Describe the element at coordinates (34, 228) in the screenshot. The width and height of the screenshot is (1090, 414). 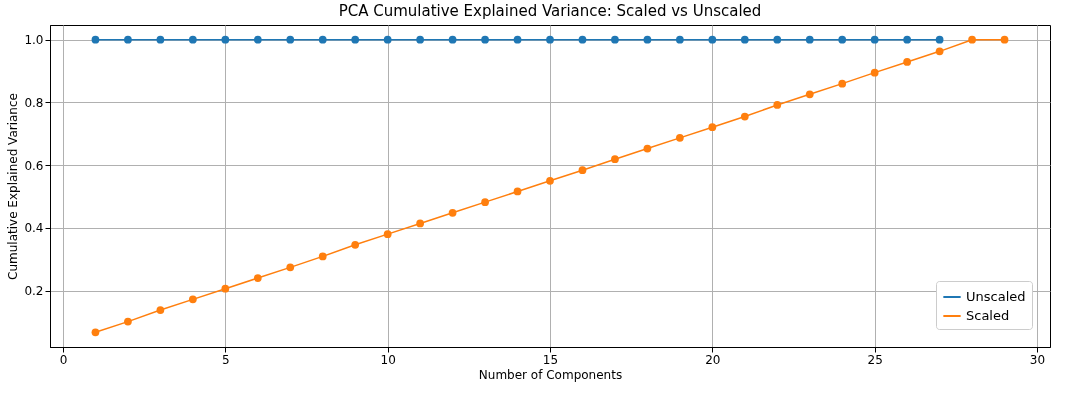
I see `y-tick-label: 0.4` at that location.